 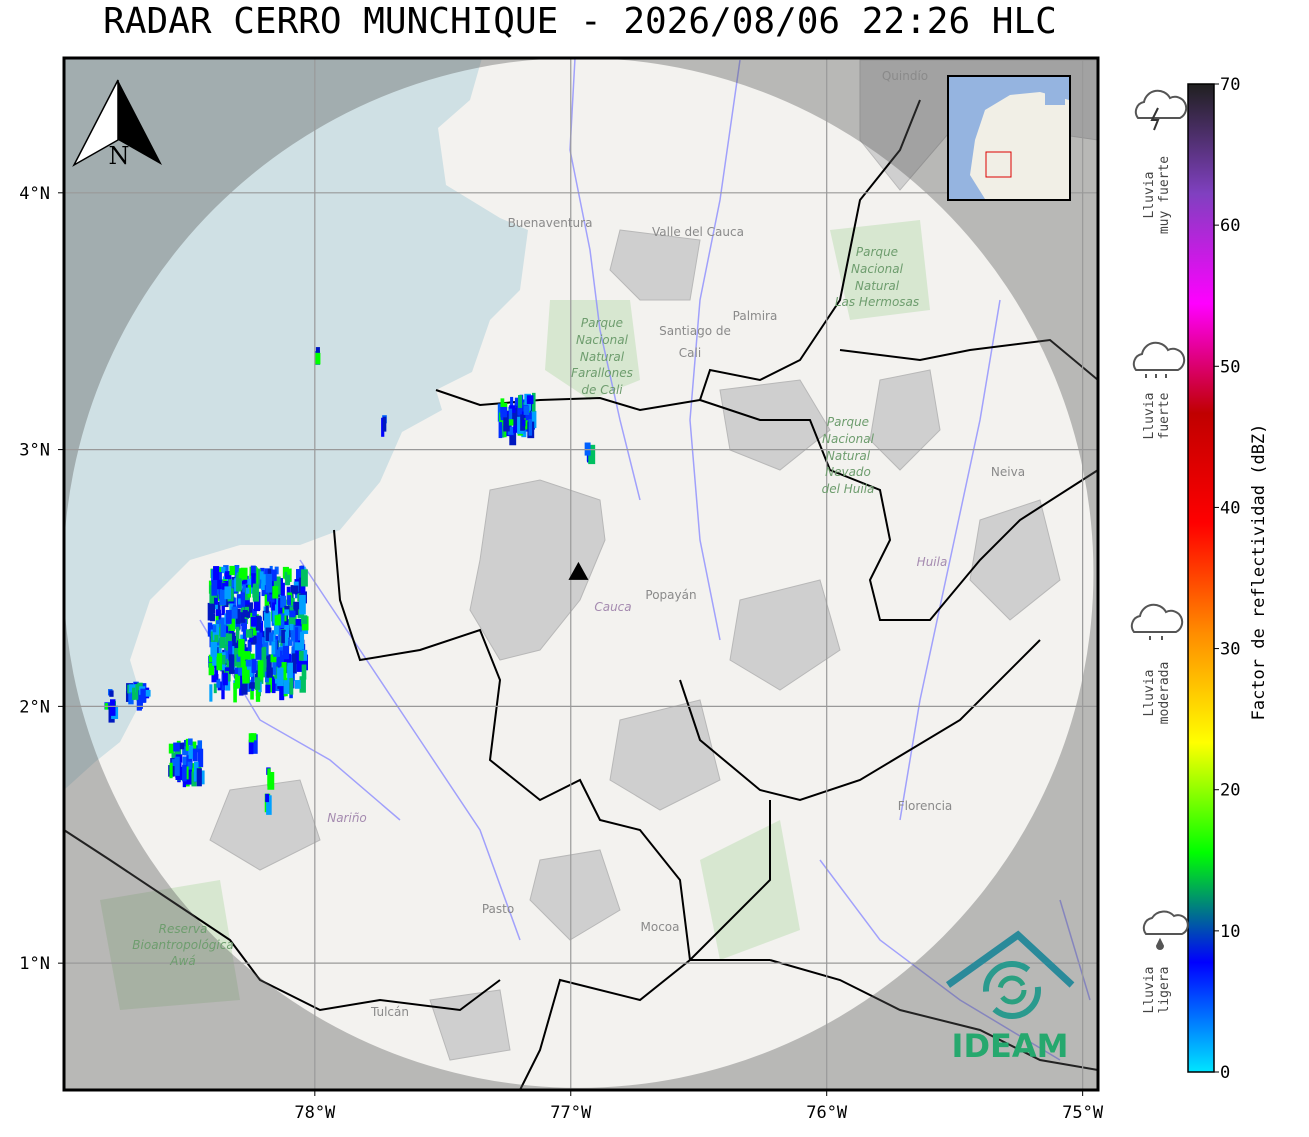 What do you see at coordinates (670, 595) in the screenshot?
I see `map-label: Popayán` at bounding box center [670, 595].